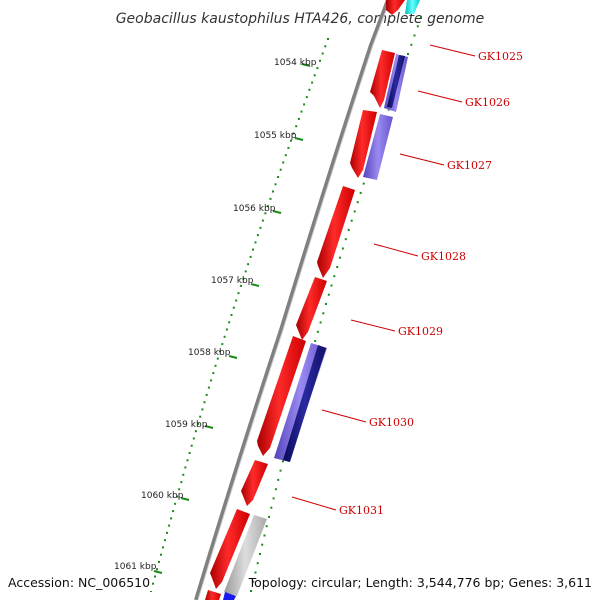 This screenshot has height=600, width=600. Describe the element at coordinates (79, 582) in the screenshot. I see `accession-text: Accession: NC_006510` at that location.